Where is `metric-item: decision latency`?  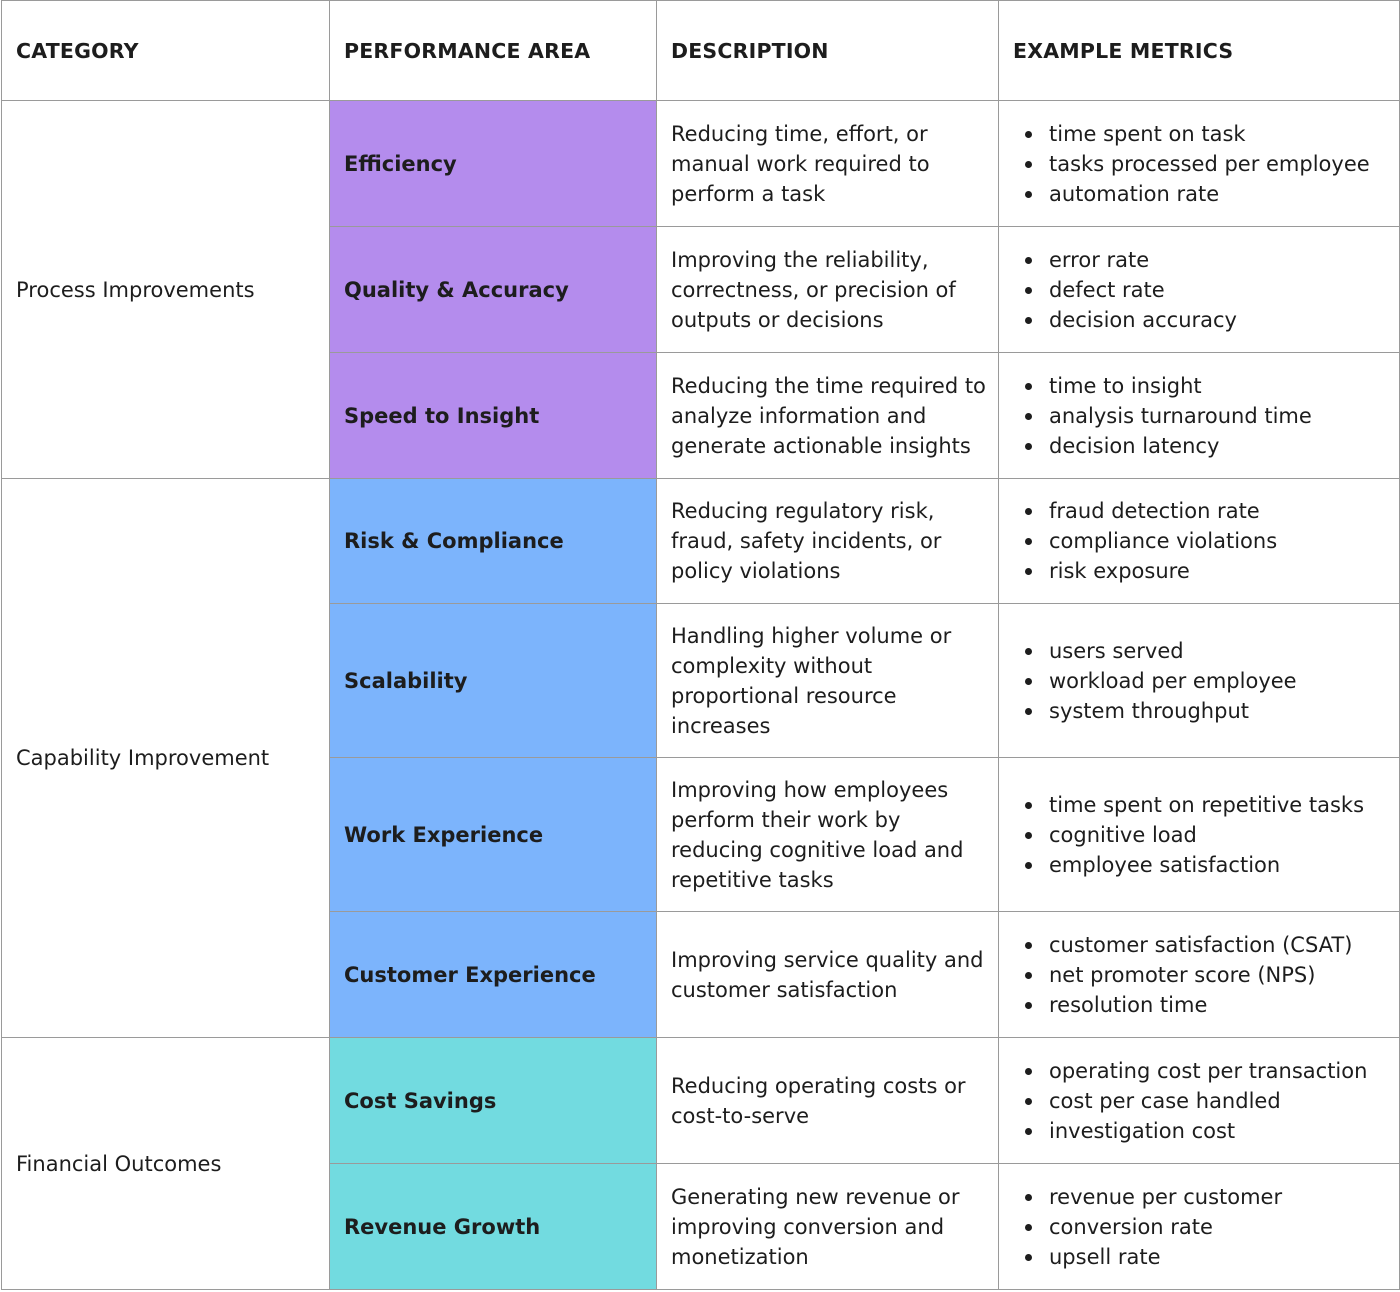 metric-item: decision latency is located at coordinates (1208, 446).